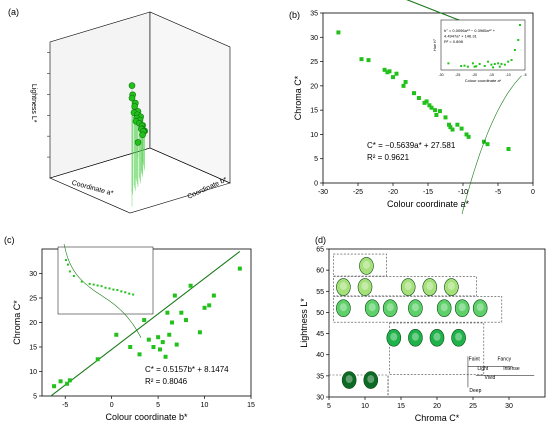 The width and height of the screenshot is (550, 432). Describe the element at coordinates (483, 80) in the screenshot. I see `b-inset-x-label: Colour coordinate a*` at that location.